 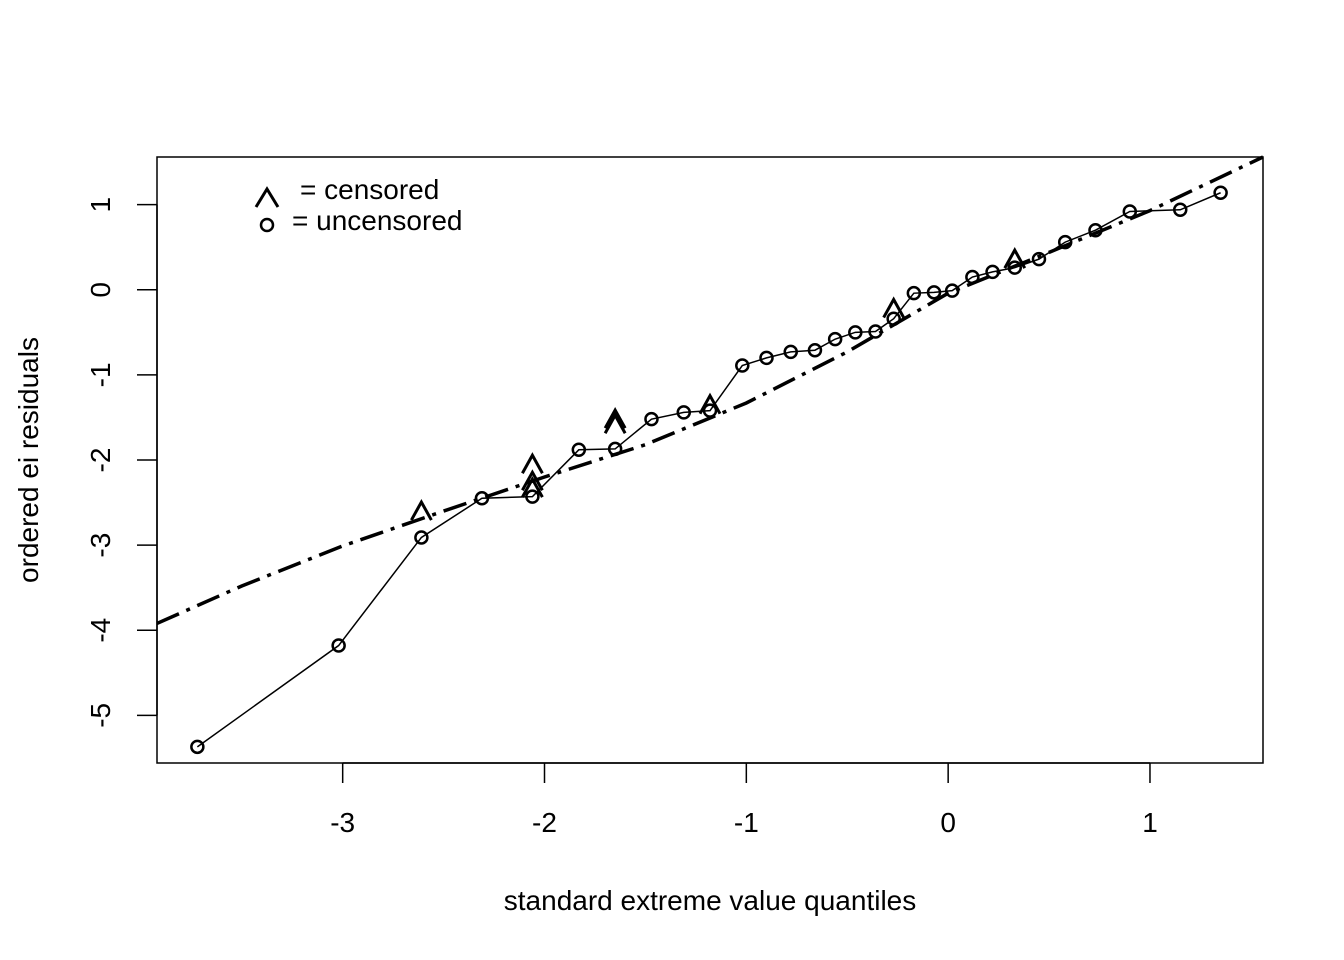 I want to click on y-tick-label: -1, so click(x=100, y=374).